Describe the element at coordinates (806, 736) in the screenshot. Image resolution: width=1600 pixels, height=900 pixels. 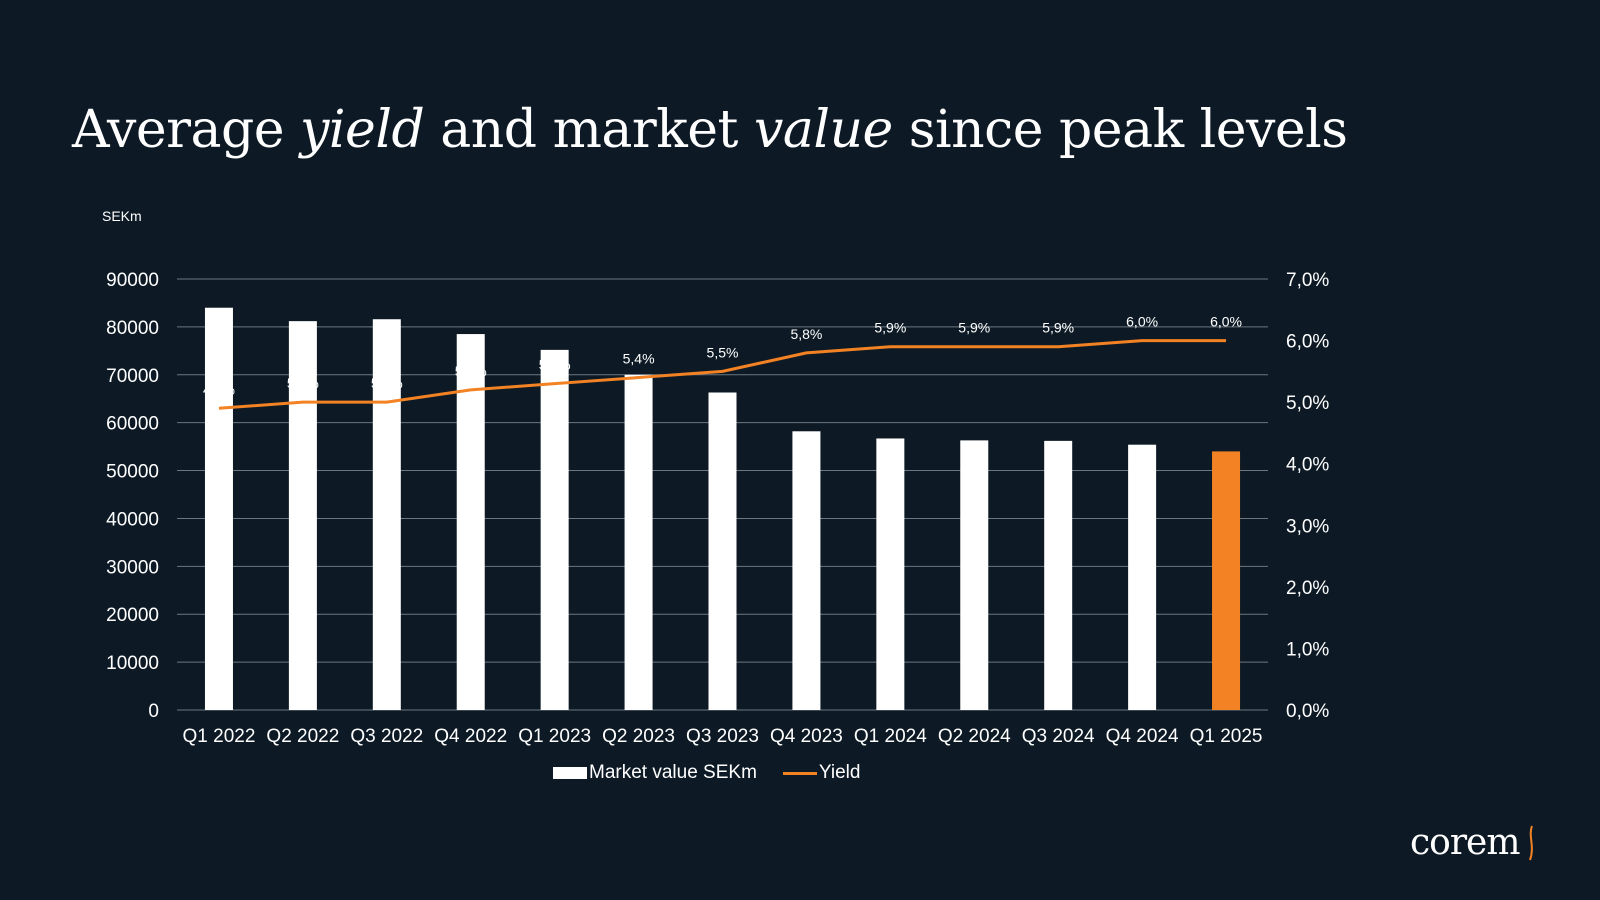
I see `x-tick-label: Q4 2023` at that location.